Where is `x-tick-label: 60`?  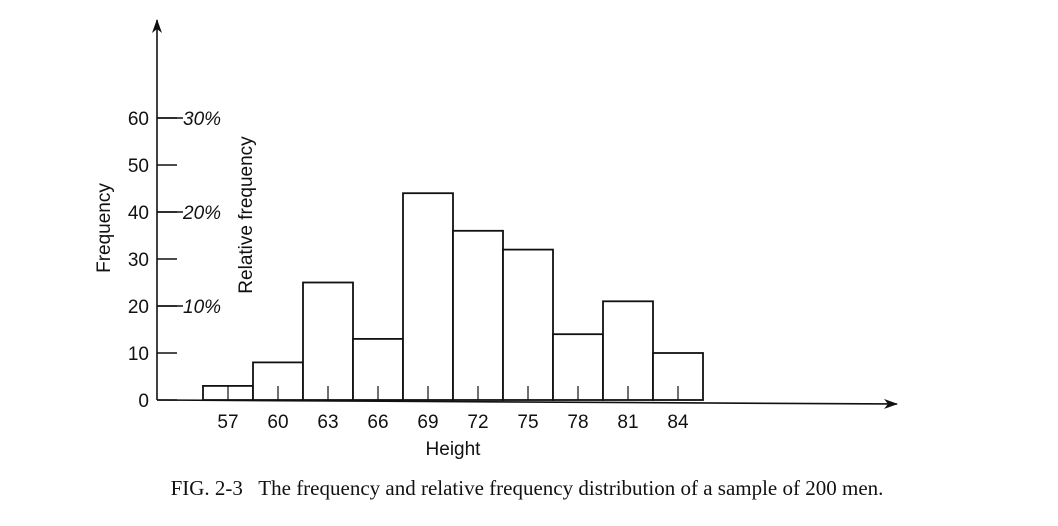
x-tick-label: 60 is located at coordinates (277, 422).